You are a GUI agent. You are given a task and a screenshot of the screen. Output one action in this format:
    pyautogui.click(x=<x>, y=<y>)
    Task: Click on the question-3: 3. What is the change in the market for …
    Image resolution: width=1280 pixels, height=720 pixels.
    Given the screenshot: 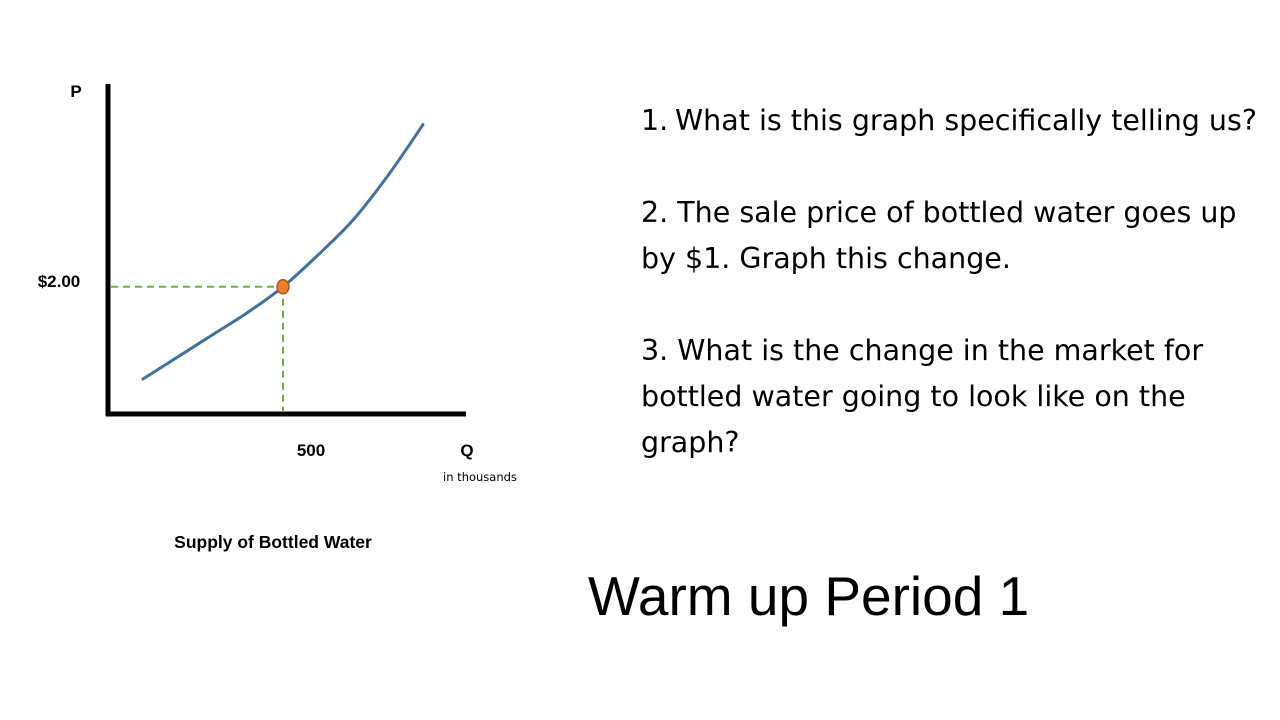 What is the action you would take?
    pyautogui.click(x=922, y=396)
    